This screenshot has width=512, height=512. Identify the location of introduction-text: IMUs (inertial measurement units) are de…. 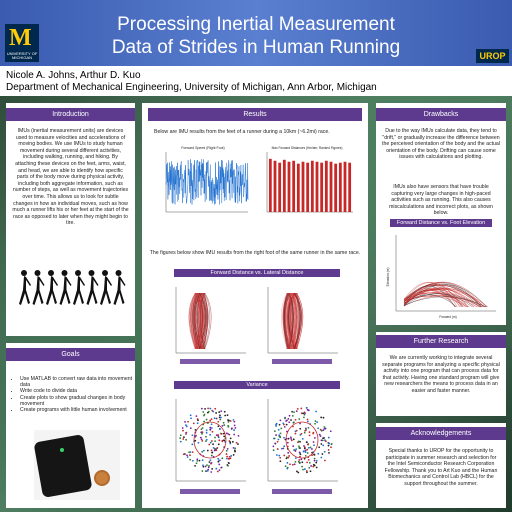
(70, 177).